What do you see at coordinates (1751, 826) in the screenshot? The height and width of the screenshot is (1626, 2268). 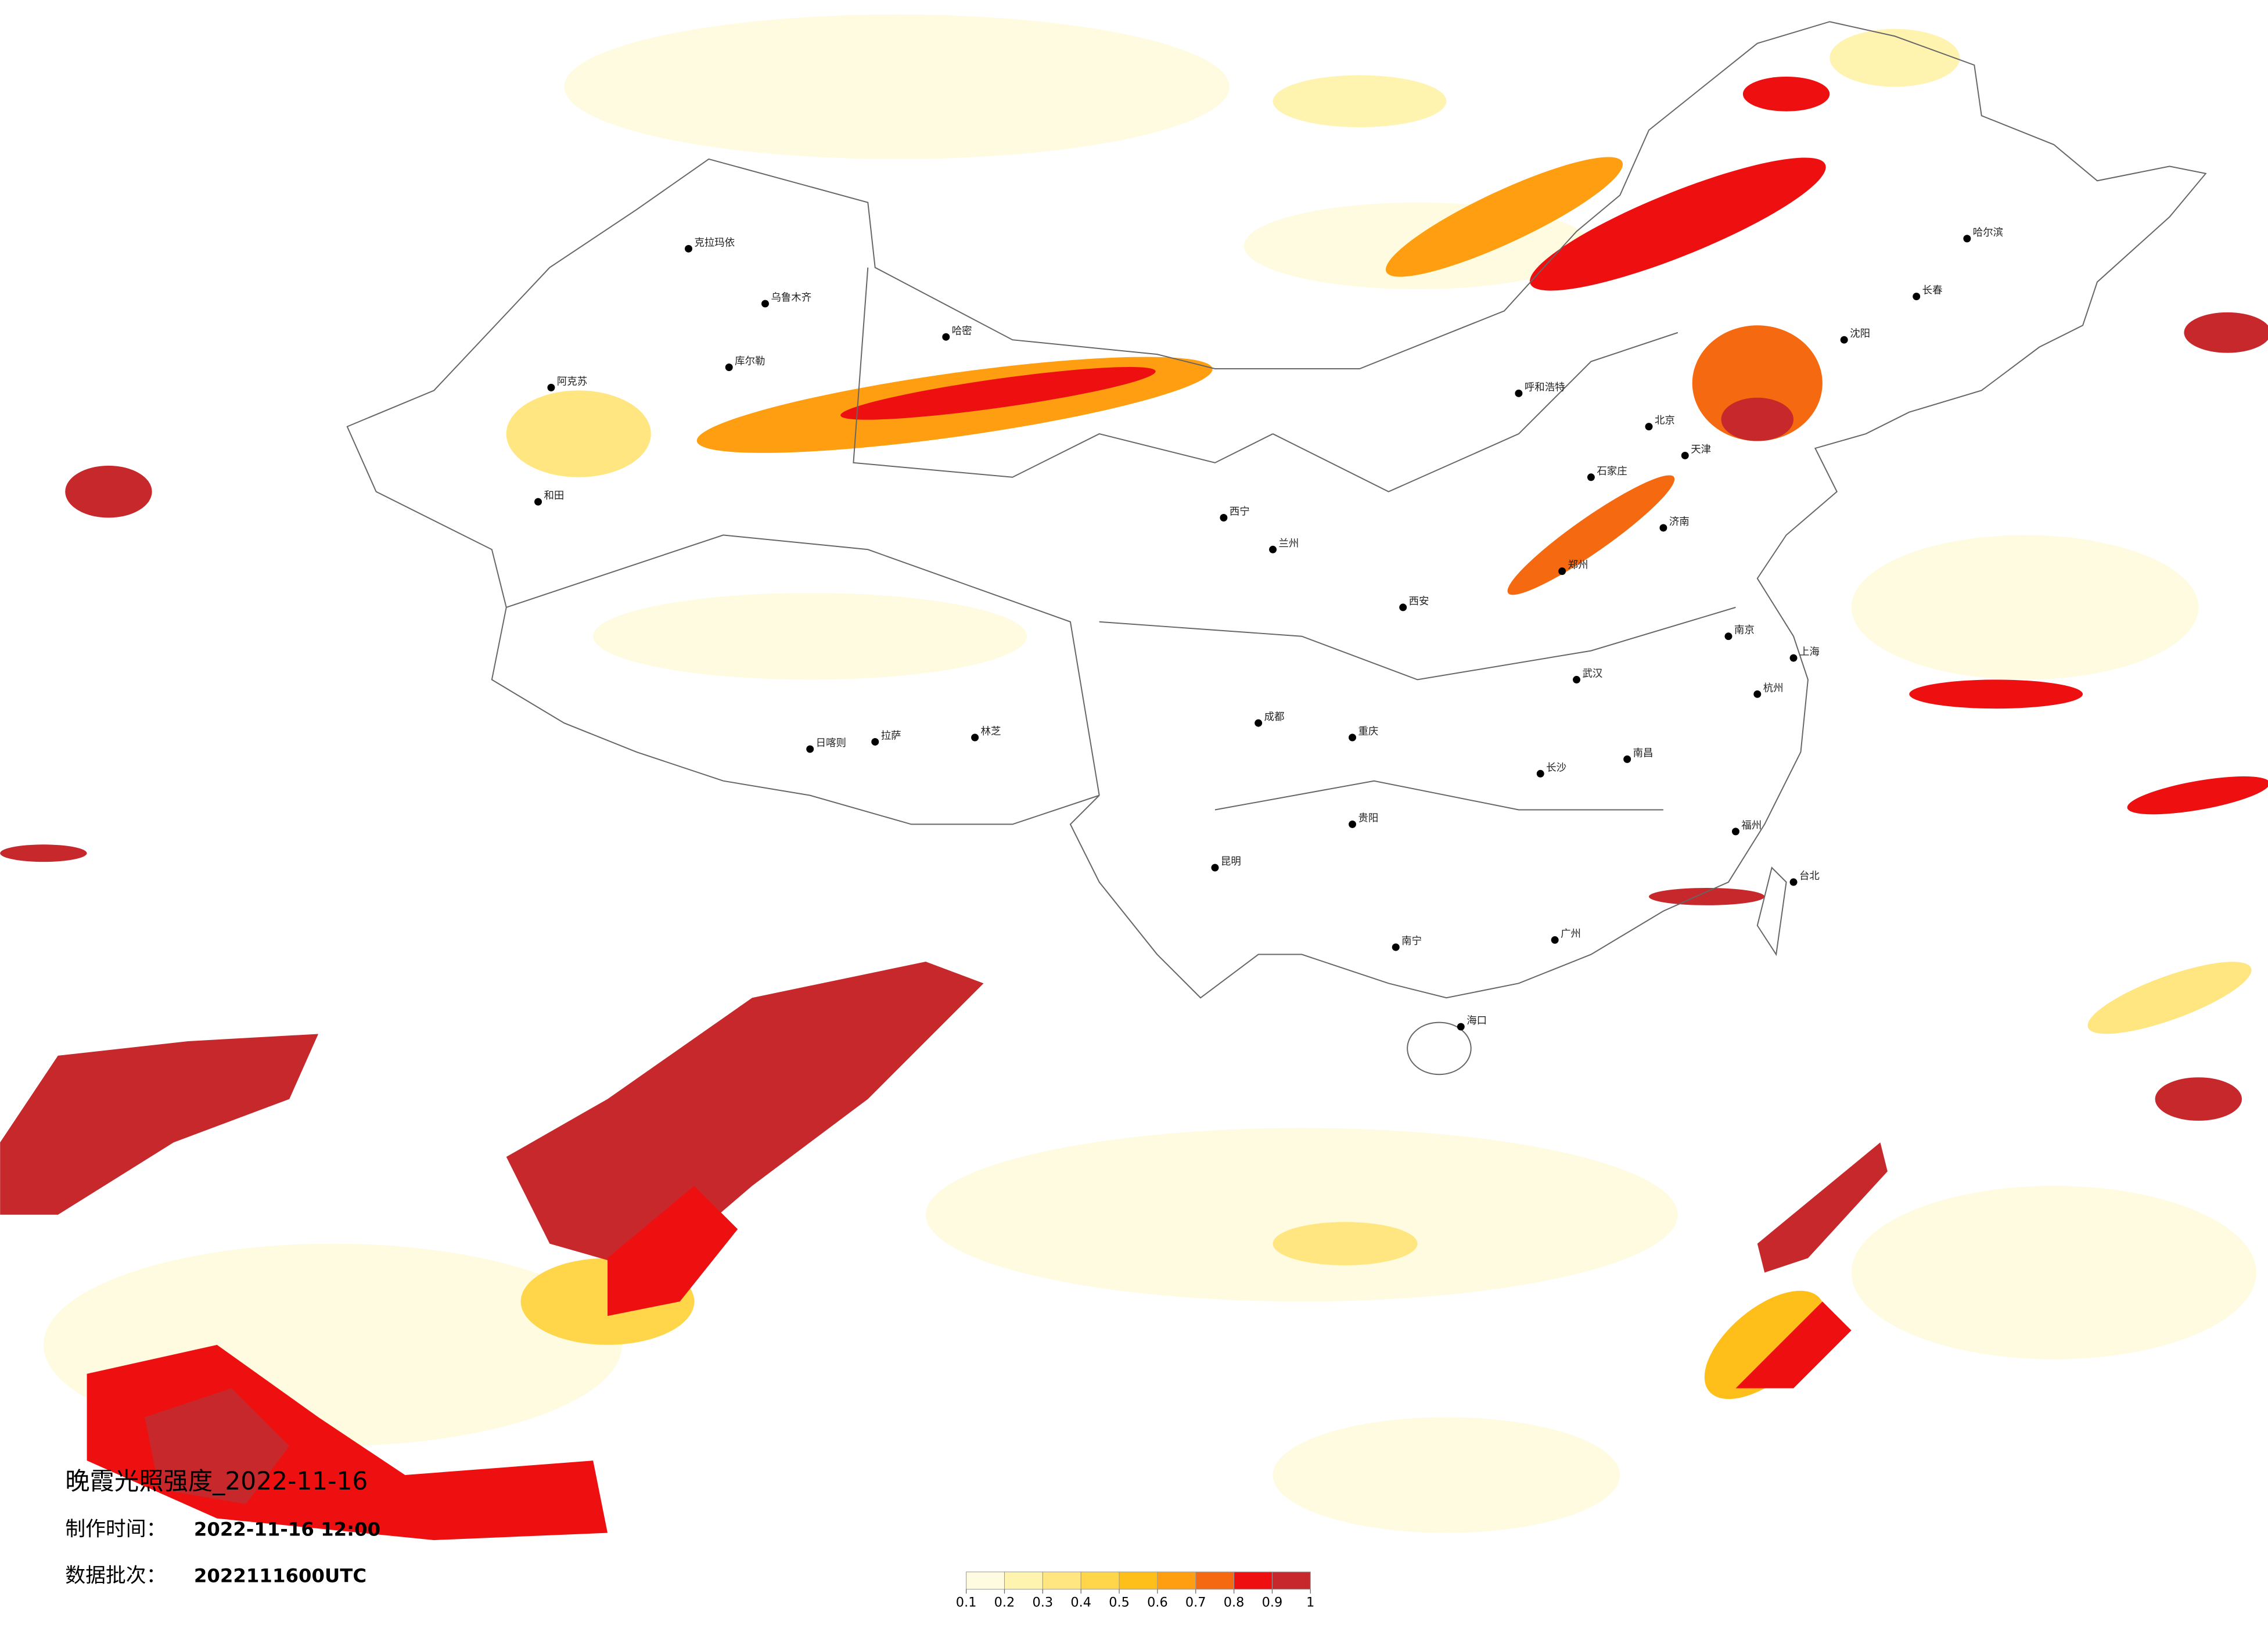 I see `city-label: 福州` at bounding box center [1751, 826].